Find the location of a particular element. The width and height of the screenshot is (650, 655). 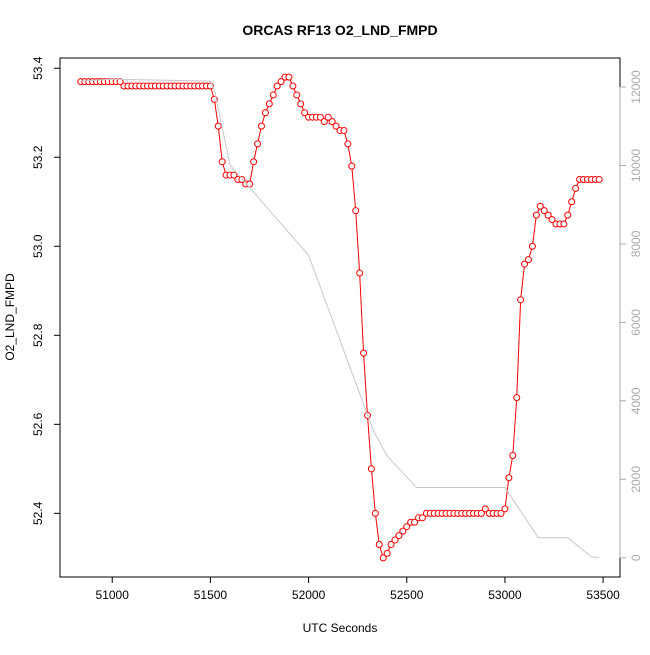

y2-tick-label: 10000 is located at coordinates (636, 165).